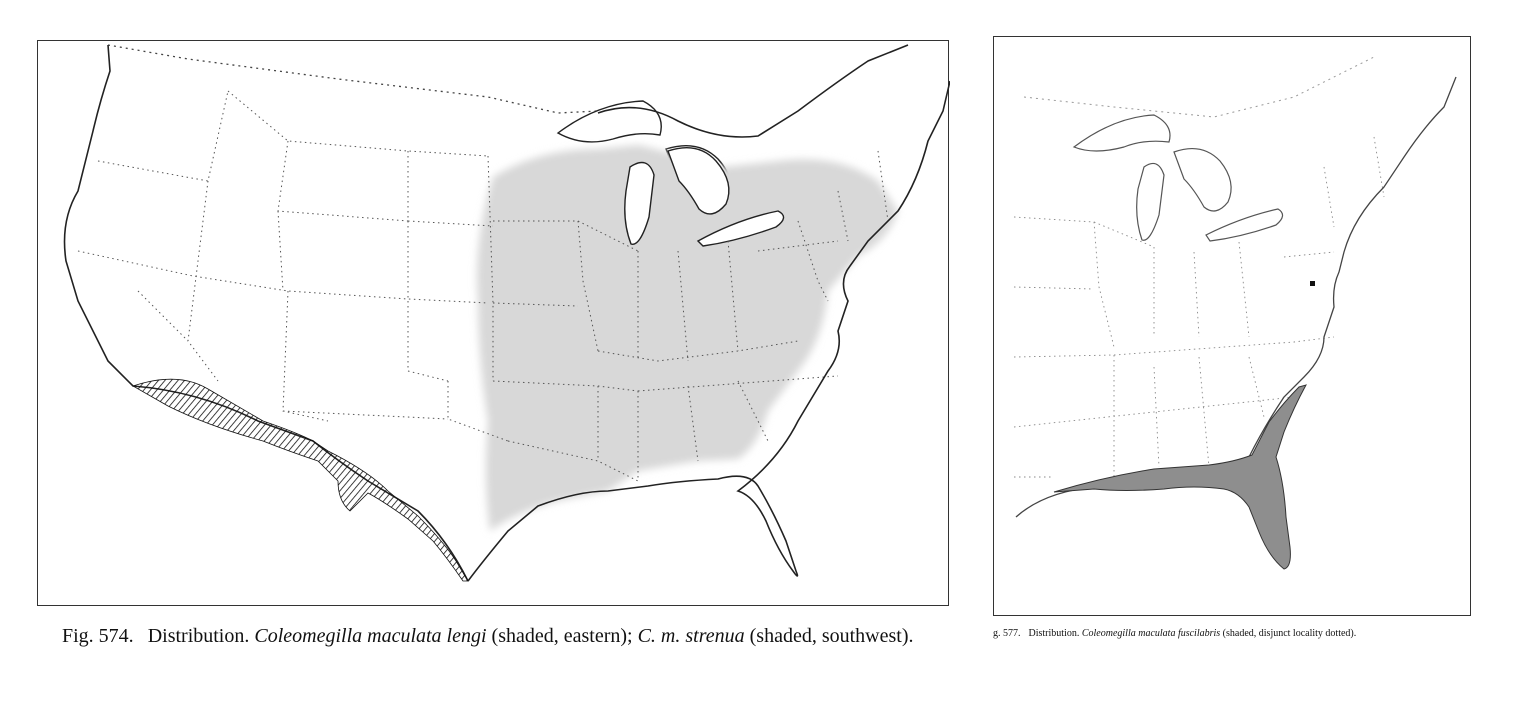  What do you see at coordinates (370, 636) in the screenshot?
I see `taxon-name: Coleomegilla maculata lengi` at bounding box center [370, 636].